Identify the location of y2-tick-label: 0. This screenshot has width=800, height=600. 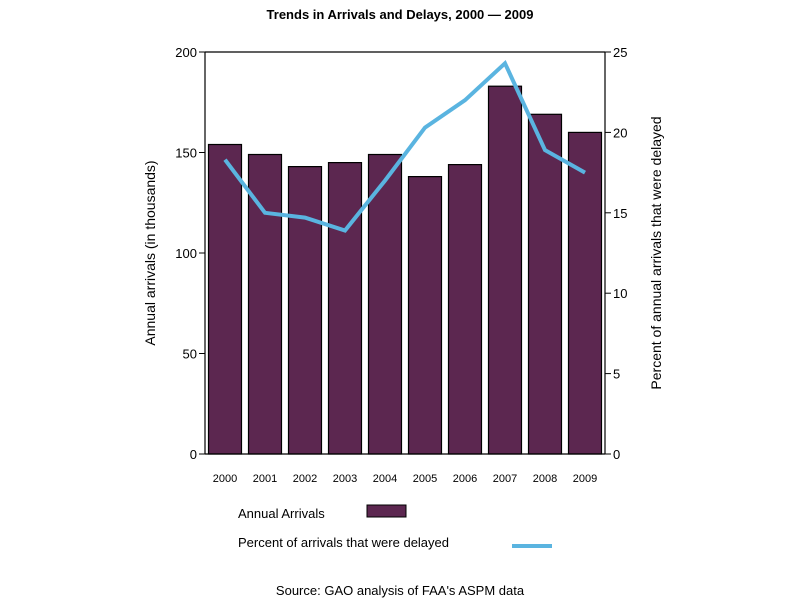
(616, 454).